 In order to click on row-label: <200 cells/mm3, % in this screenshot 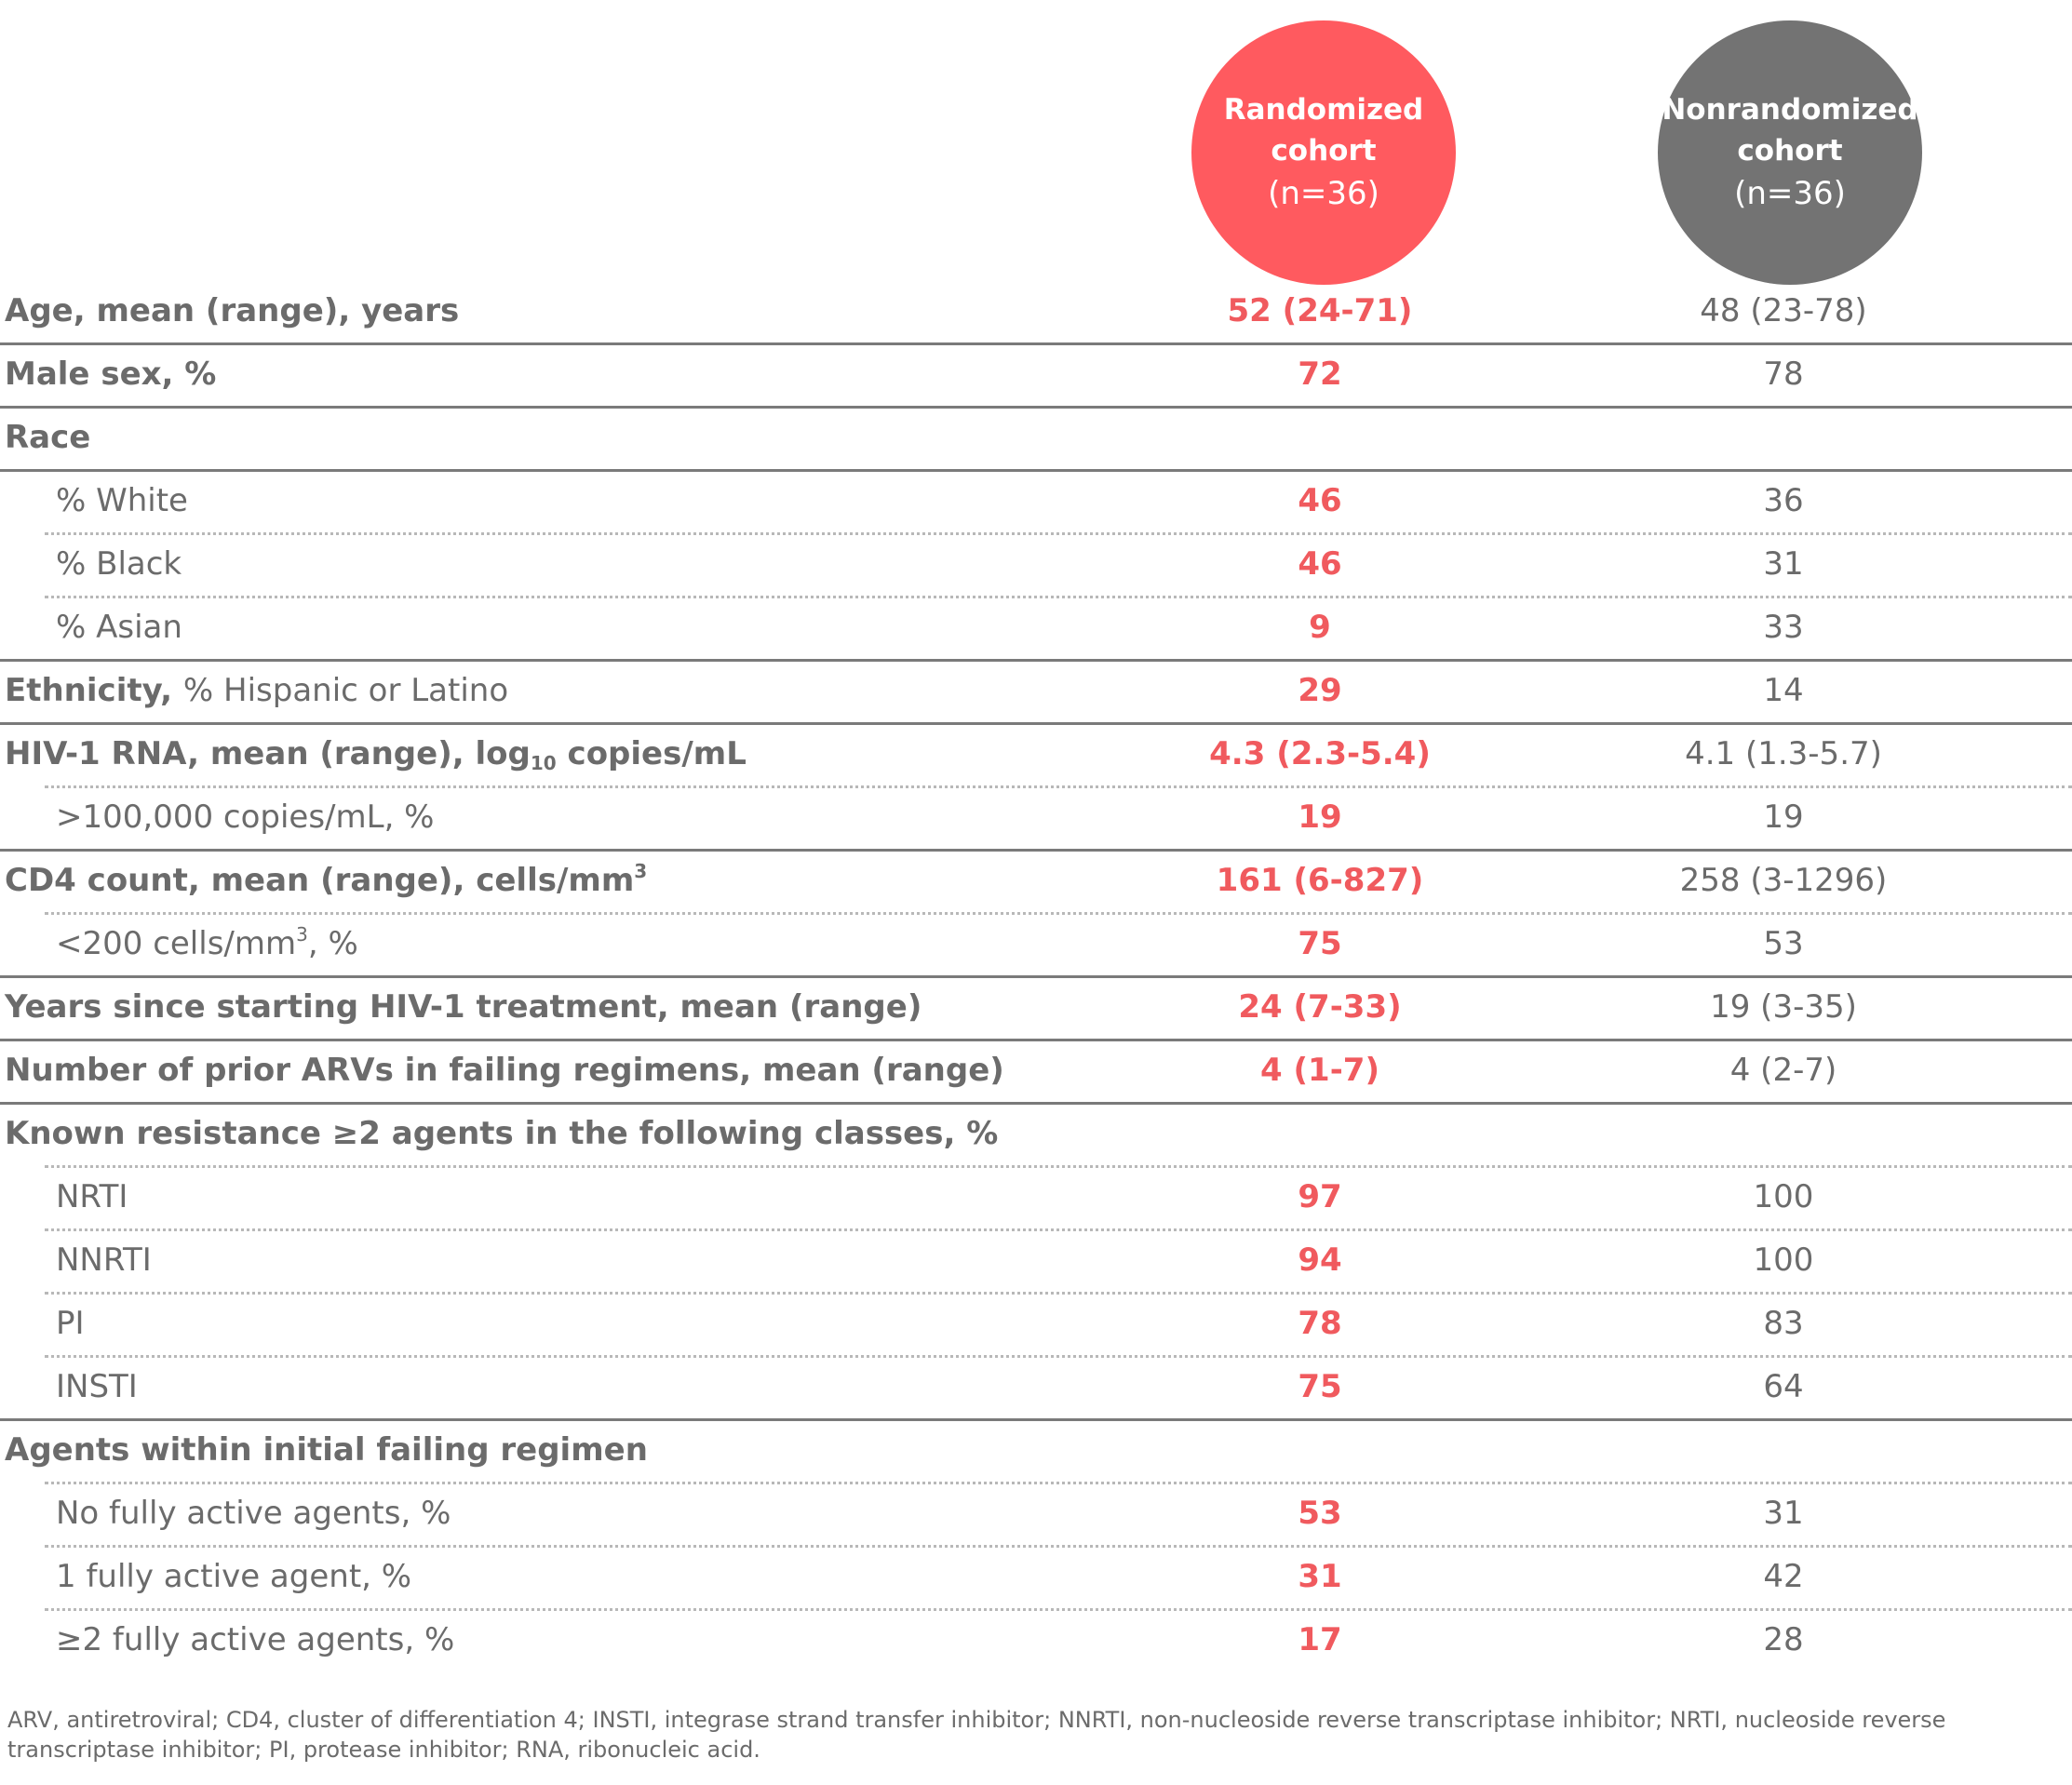, I will do `click(207, 943)`.